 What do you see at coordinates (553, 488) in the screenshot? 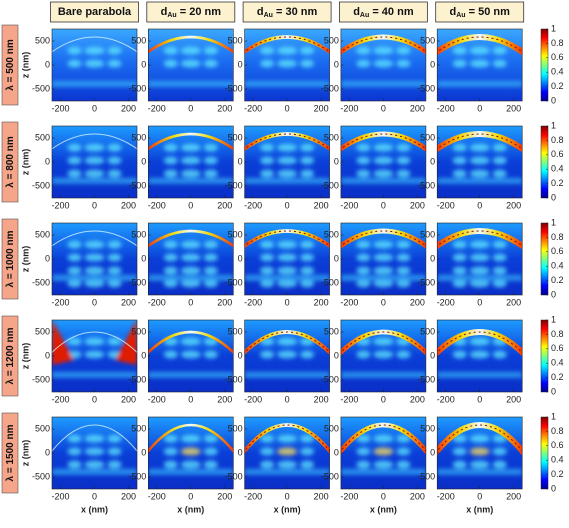
I see `colorbar-tick-label: 0` at bounding box center [553, 488].